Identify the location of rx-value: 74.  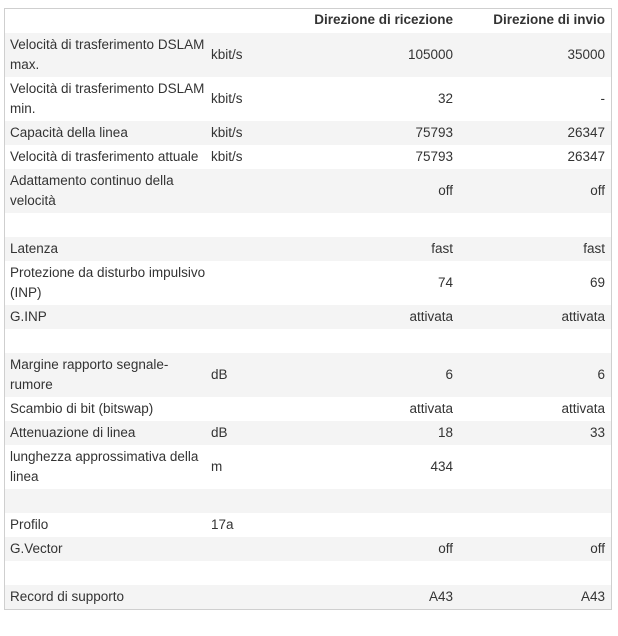
(445, 282).